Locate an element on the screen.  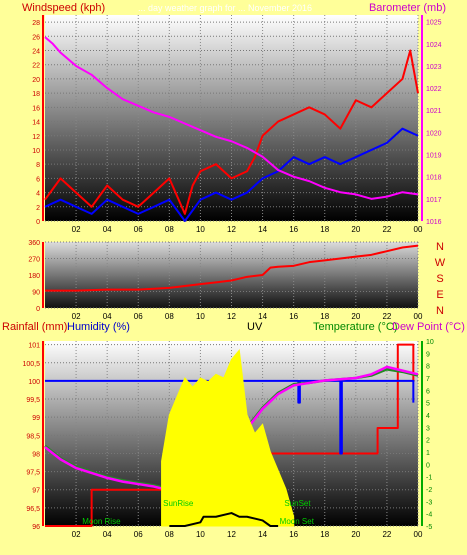
y-tick-label: 98,5 is located at coordinates (33, 436).